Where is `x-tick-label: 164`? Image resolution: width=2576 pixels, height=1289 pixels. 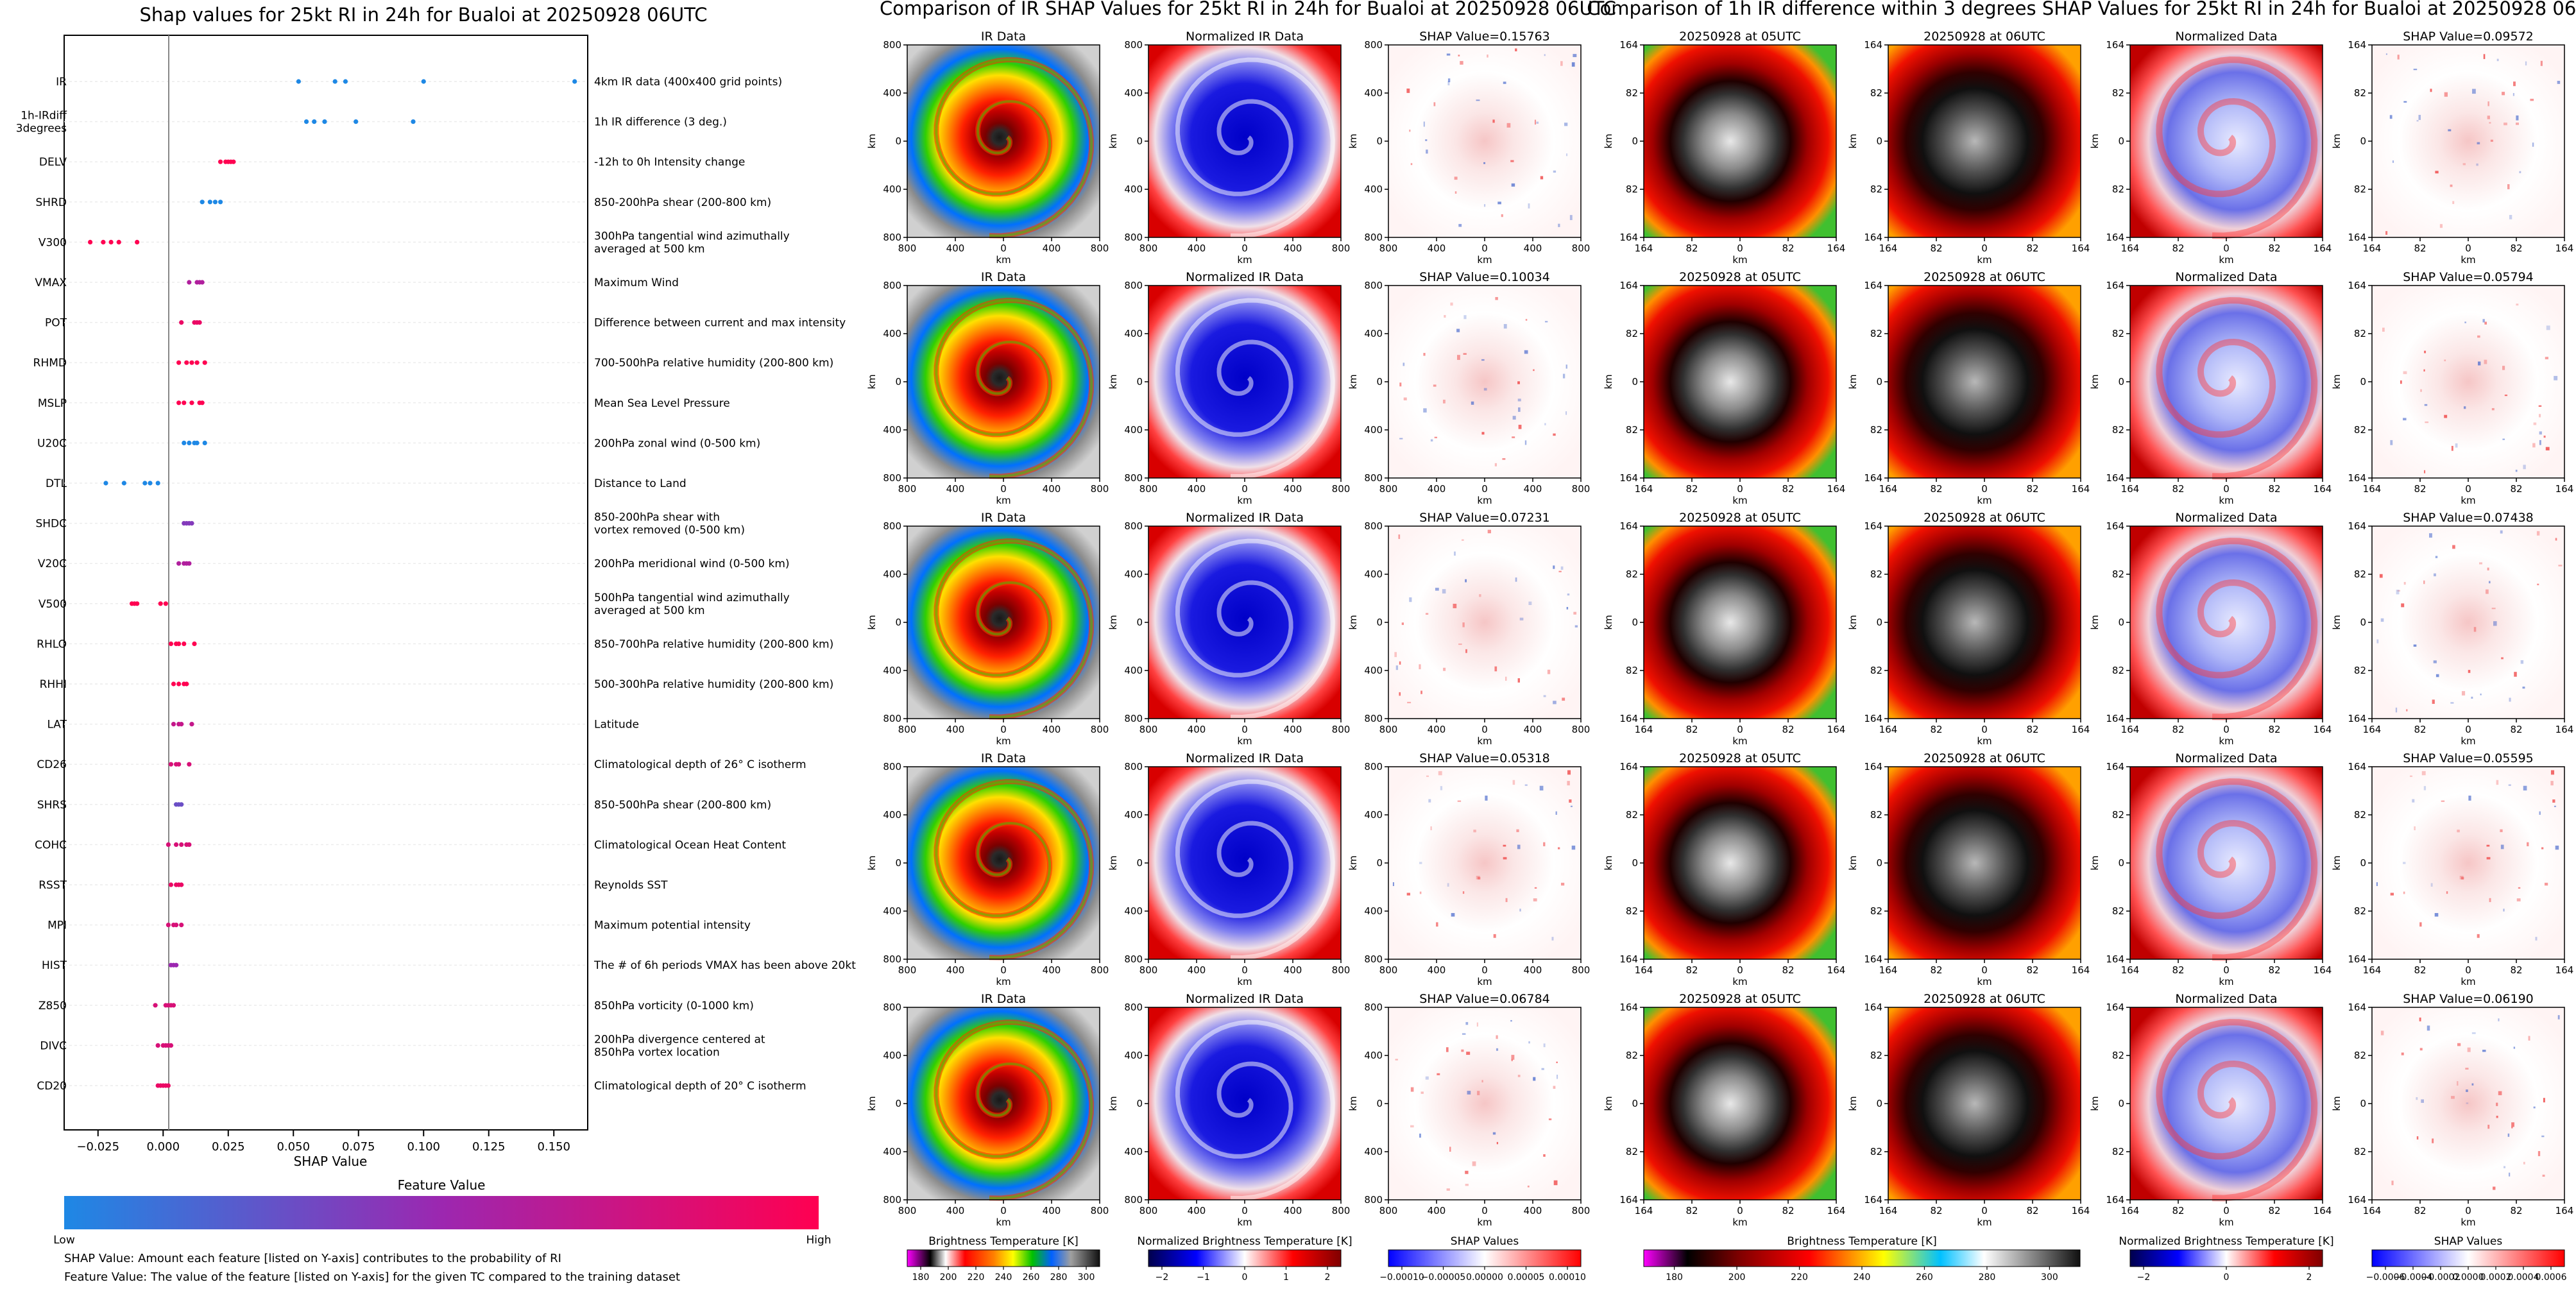 x-tick-label: 164 is located at coordinates (1836, 970).